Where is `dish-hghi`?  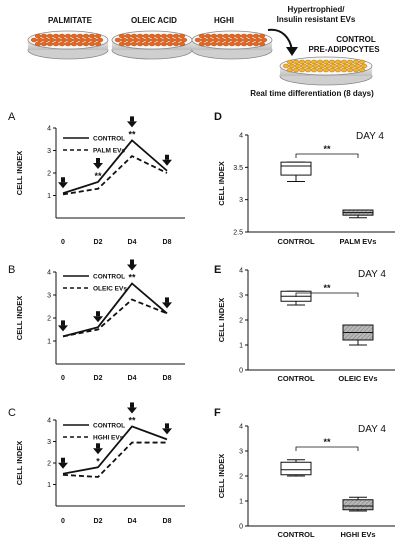 dish-hghi is located at coordinates (232, 45).